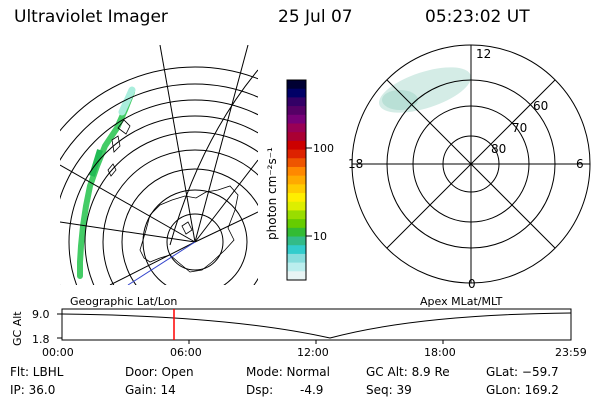  Describe the element at coordinates (483, 54) in the screenshot. I see `mlt-label-12: 12` at that location.